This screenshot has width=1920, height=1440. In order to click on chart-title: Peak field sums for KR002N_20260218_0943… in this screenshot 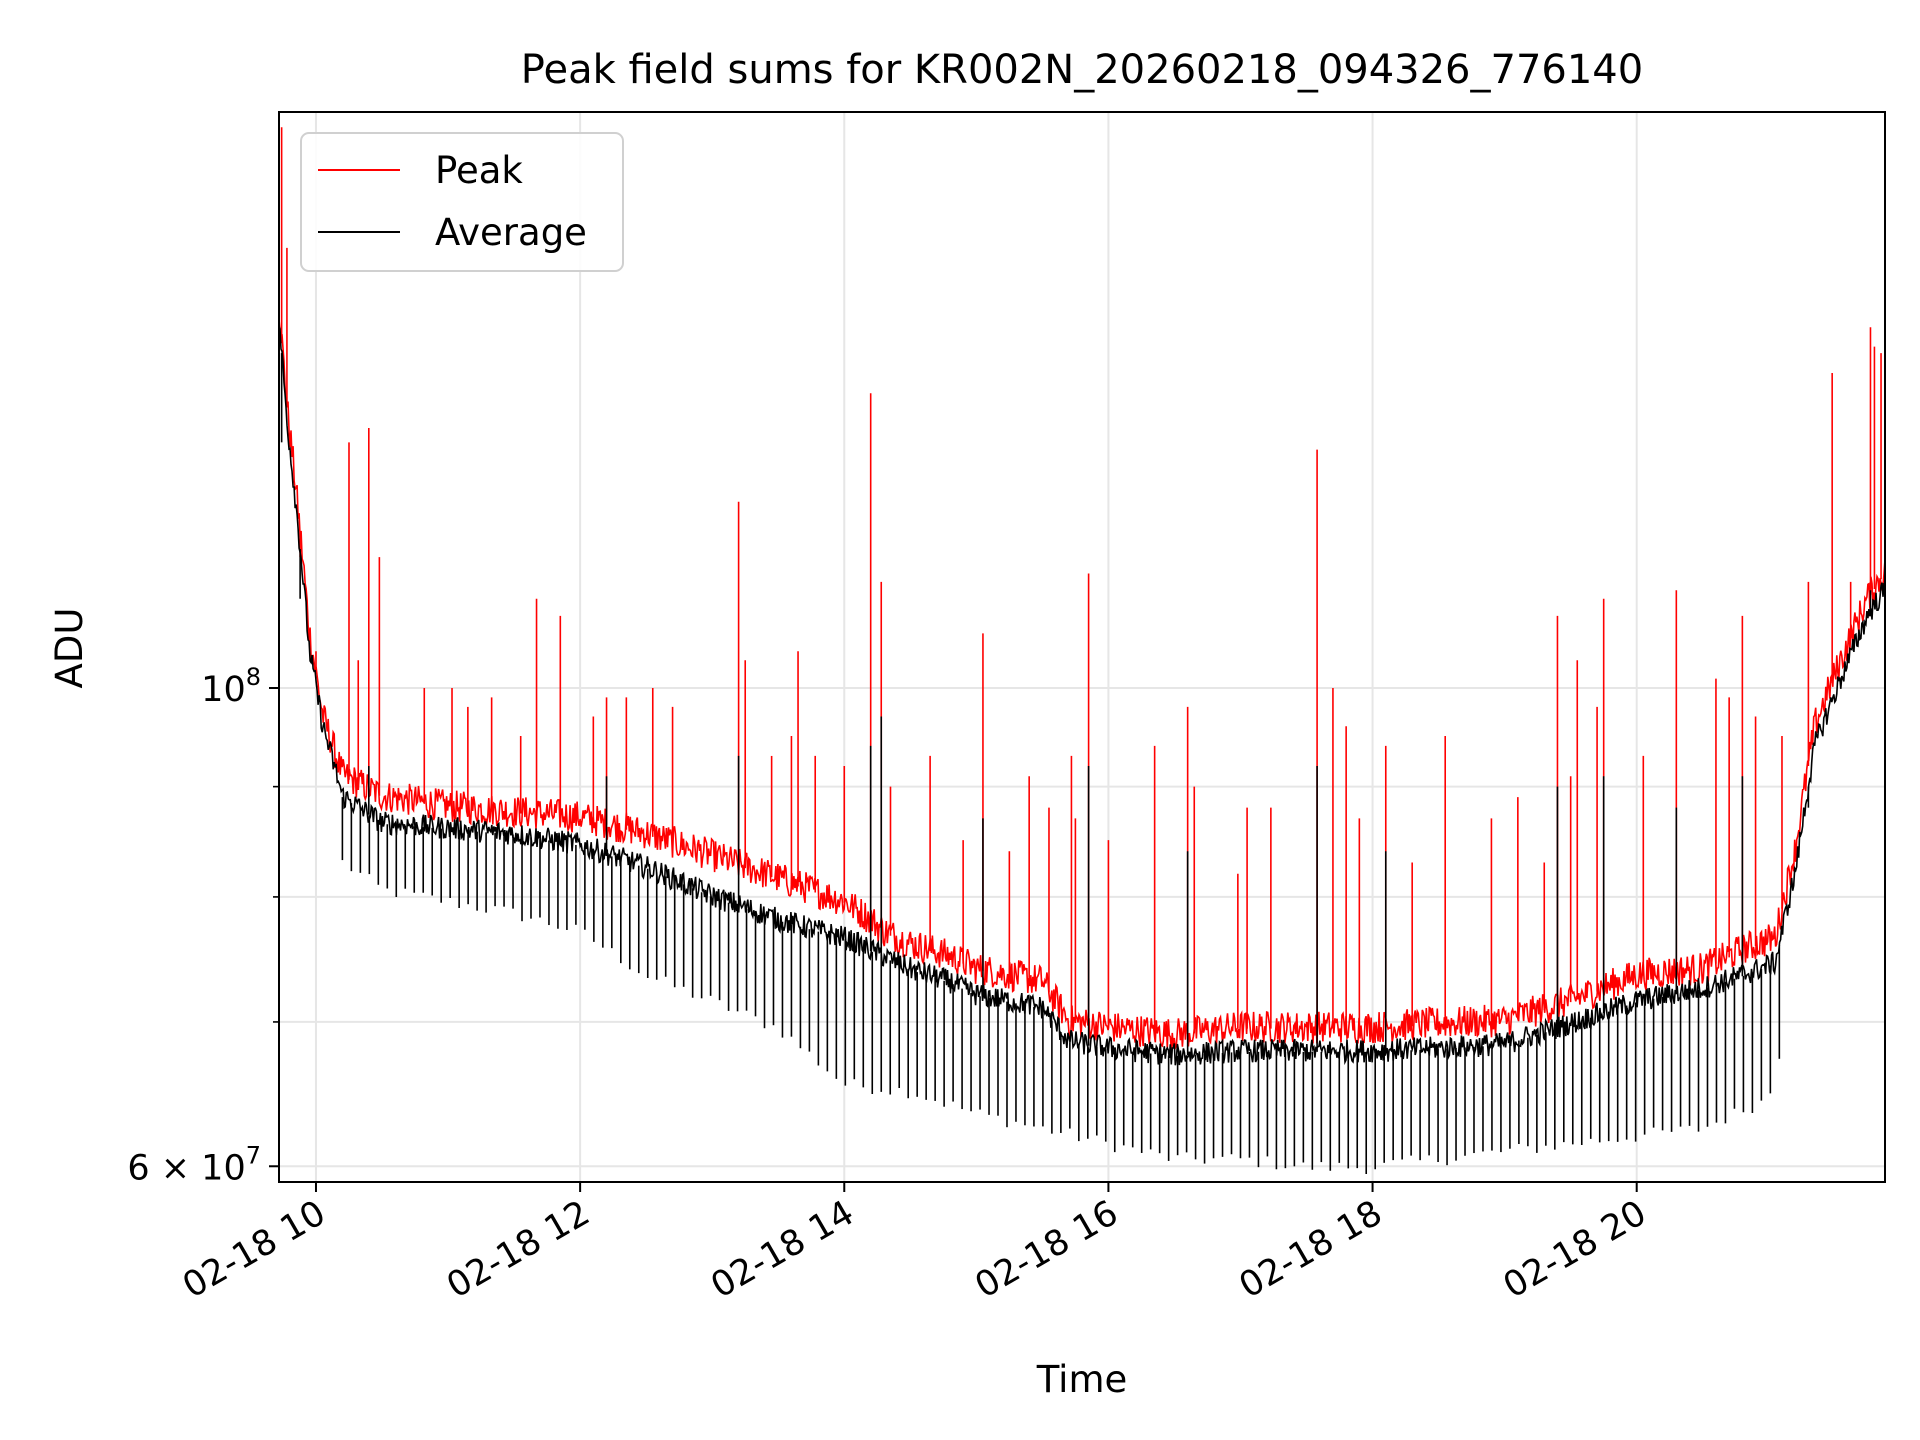, I will do `click(1082, 70)`.